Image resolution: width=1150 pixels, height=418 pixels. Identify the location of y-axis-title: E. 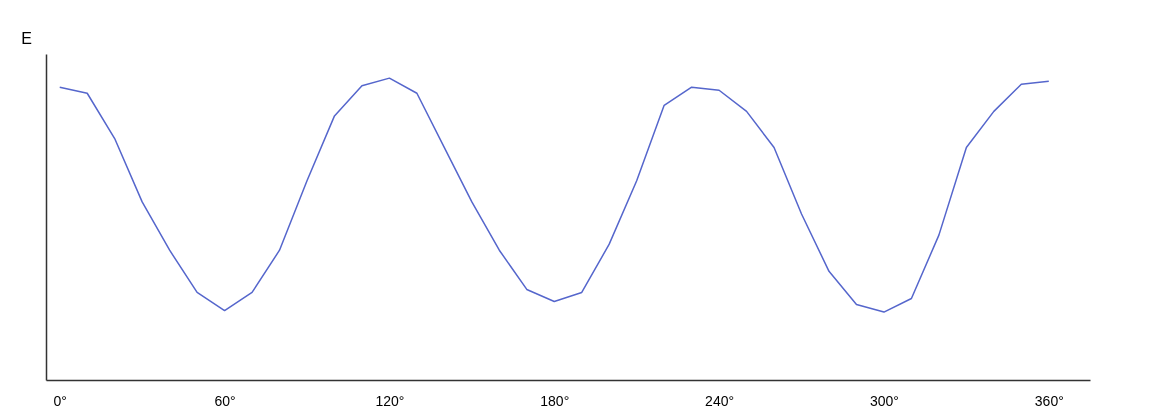
(26, 38).